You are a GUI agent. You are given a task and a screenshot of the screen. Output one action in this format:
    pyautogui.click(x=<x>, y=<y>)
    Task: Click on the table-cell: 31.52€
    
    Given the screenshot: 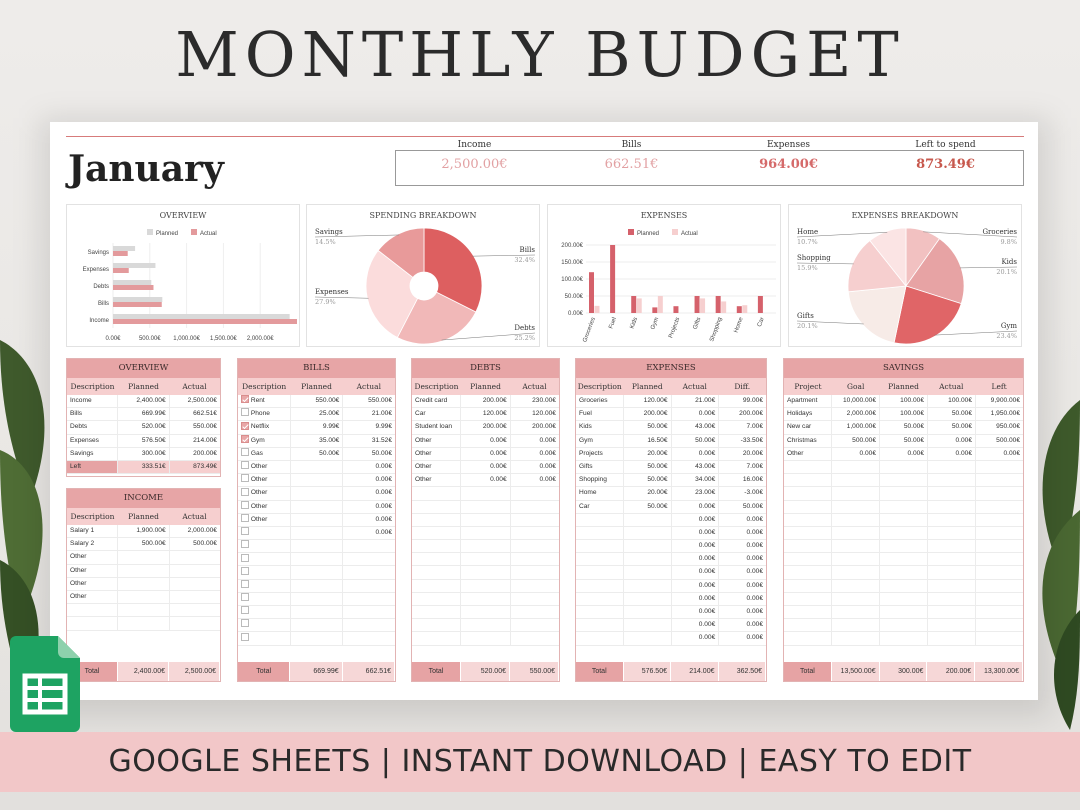 What is the action you would take?
    pyautogui.click(x=382, y=440)
    